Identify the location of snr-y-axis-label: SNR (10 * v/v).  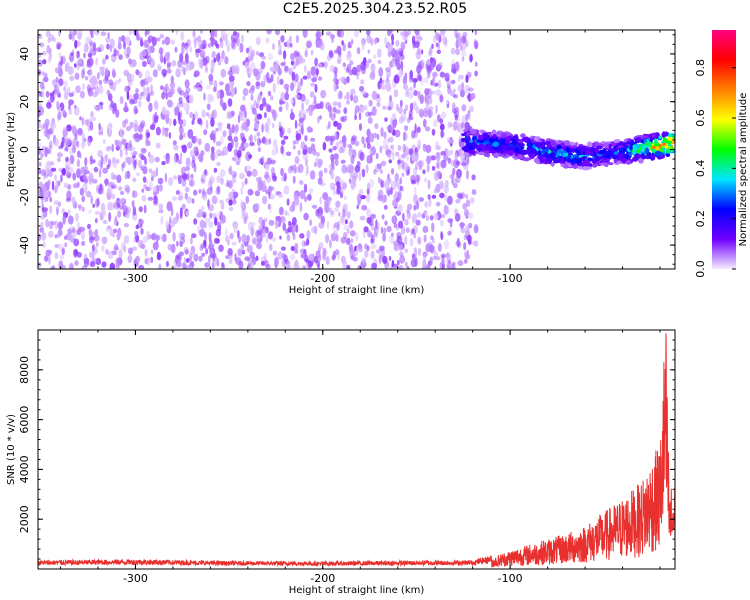
(11, 449).